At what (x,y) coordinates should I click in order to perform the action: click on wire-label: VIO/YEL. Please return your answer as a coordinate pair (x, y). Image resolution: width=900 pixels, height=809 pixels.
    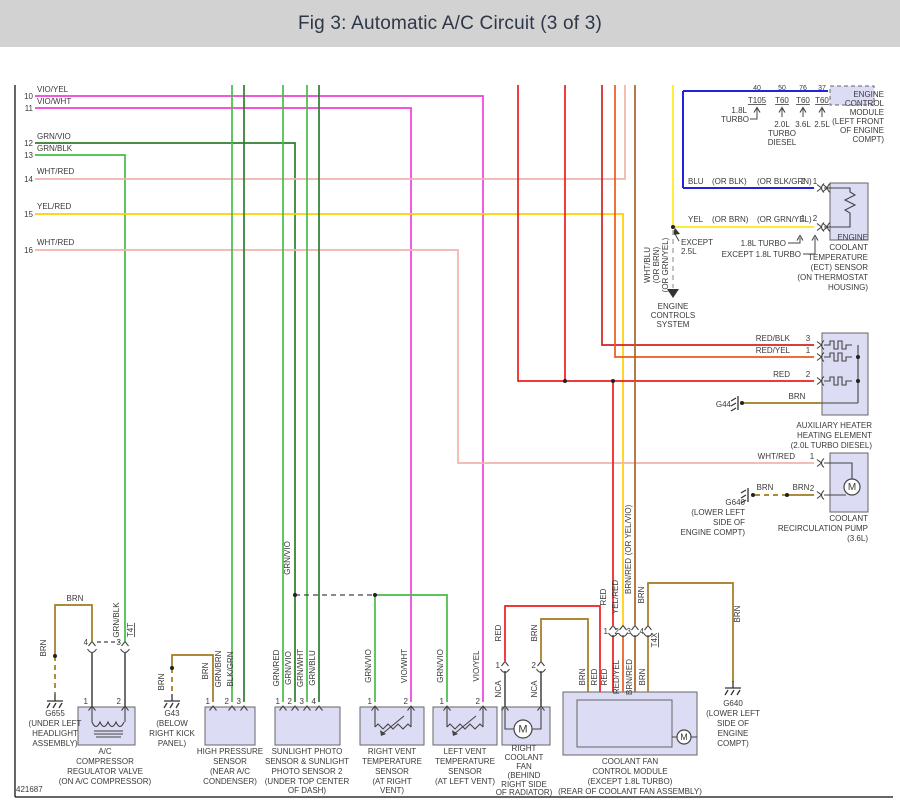
    Looking at the image, I should click on (53, 89).